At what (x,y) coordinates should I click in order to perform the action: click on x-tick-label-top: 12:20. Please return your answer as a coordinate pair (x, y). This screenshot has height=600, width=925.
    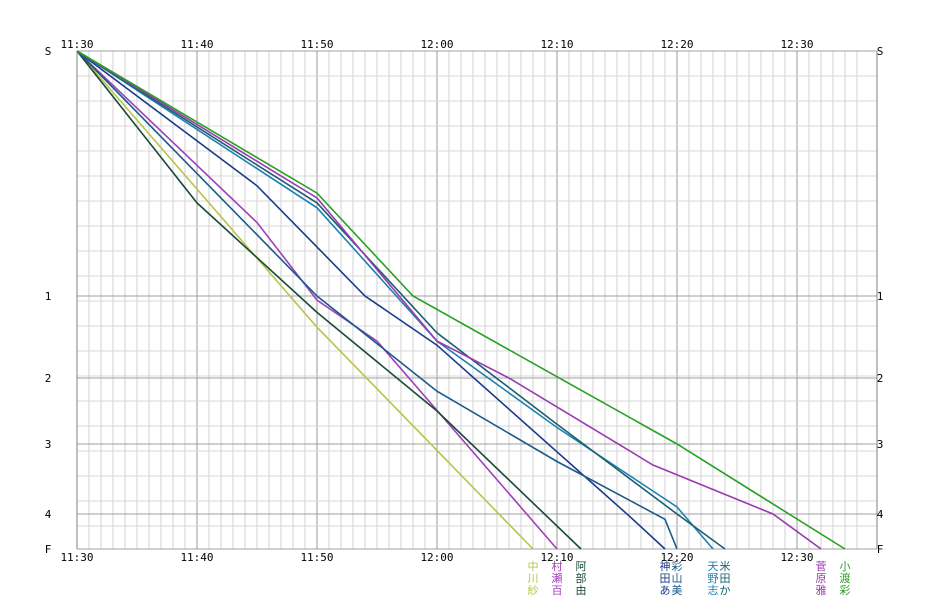
    Looking at the image, I should click on (676, 44).